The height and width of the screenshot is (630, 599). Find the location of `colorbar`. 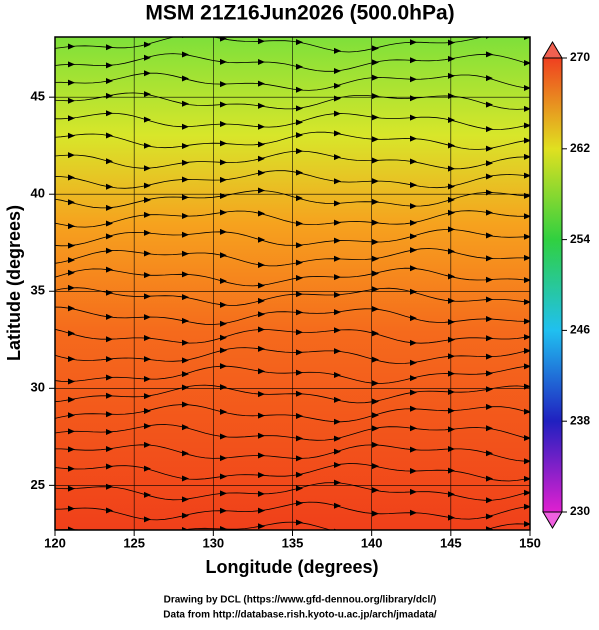

colorbar is located at coordinates (552, 285).